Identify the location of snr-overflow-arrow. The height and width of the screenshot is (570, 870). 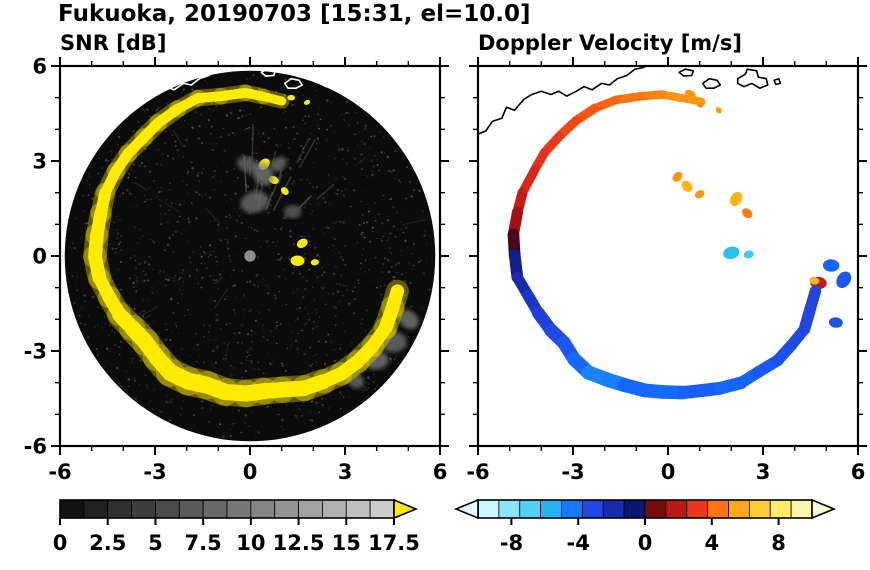
(406, 509).